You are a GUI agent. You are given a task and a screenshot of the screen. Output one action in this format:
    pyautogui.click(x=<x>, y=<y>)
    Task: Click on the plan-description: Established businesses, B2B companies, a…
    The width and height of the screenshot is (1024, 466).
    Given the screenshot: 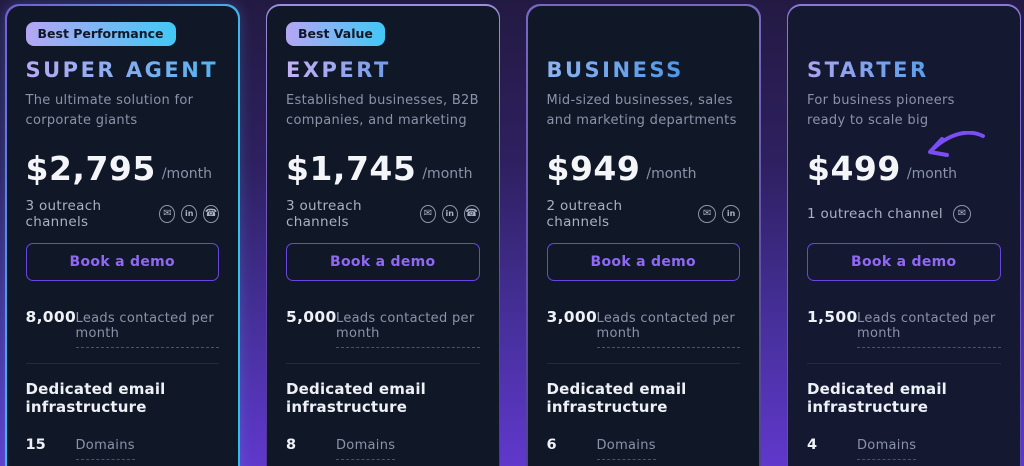 What is the action you would take?
    pyautogui.click(x=382, y=110)
    